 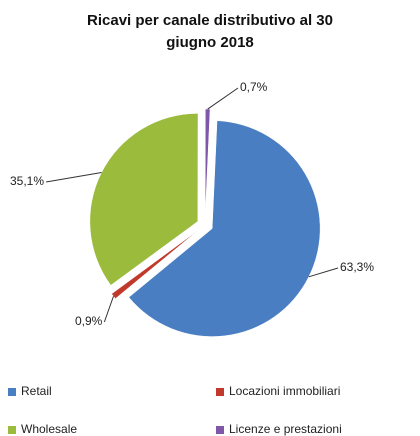 What do you see at coordinates (254, 87) in the screenshot?
I see `data-label: 0,7%` at bounding box center [254, 87].